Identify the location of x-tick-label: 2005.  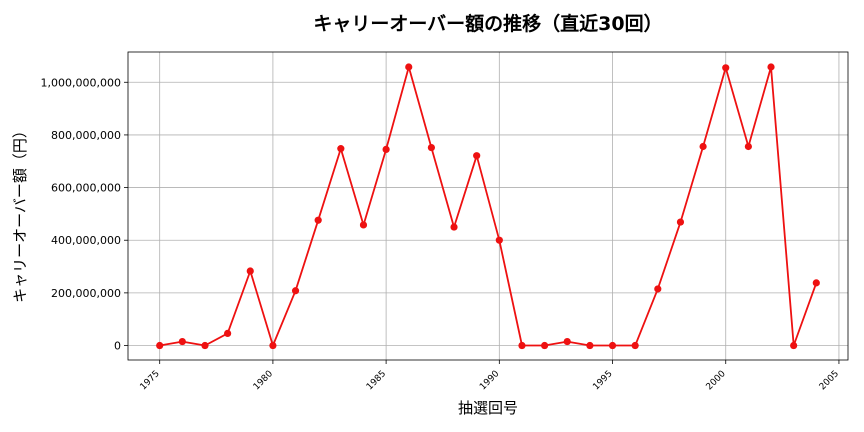
(829, 380).